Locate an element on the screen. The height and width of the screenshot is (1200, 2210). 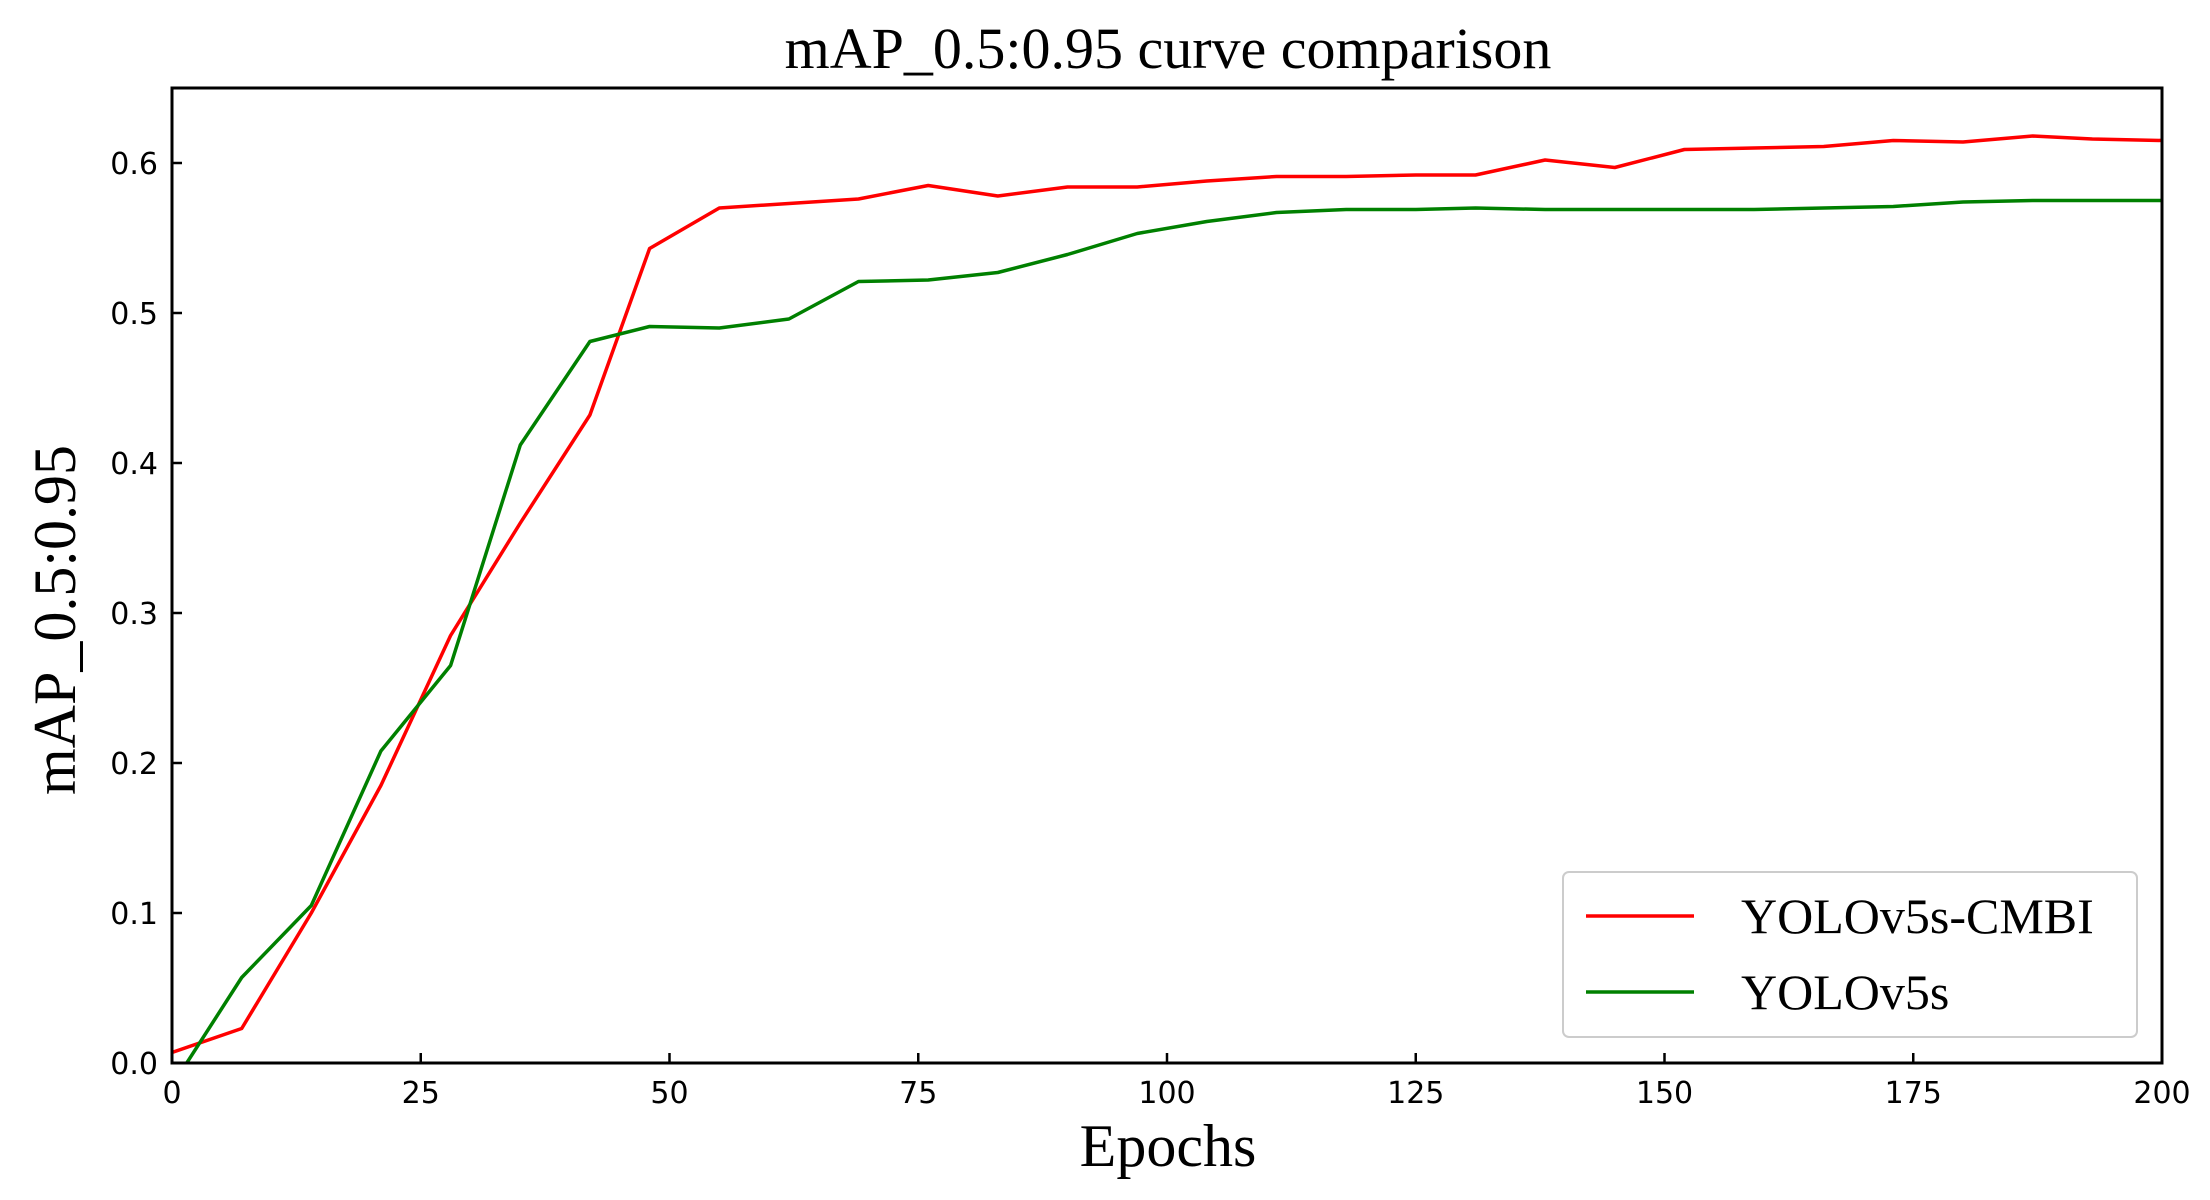
x-tick-label: 0 is located at coordinates (171, 1093).